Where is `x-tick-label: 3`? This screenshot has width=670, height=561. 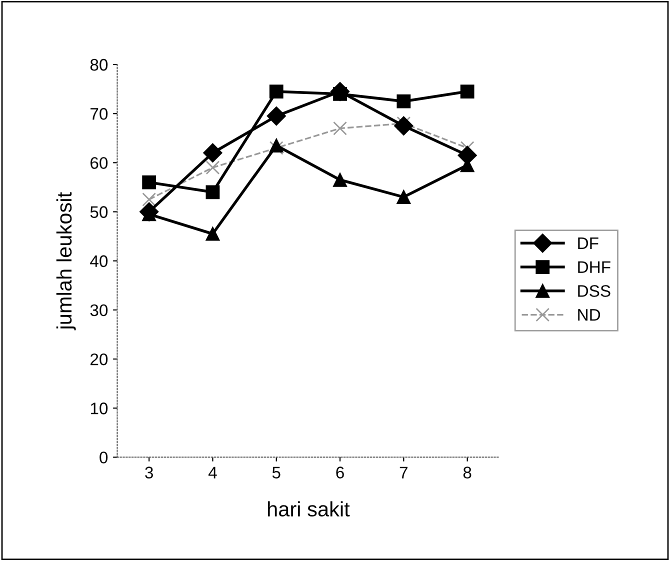 x-tick-label: 3 is located at coordinates (149, 472).